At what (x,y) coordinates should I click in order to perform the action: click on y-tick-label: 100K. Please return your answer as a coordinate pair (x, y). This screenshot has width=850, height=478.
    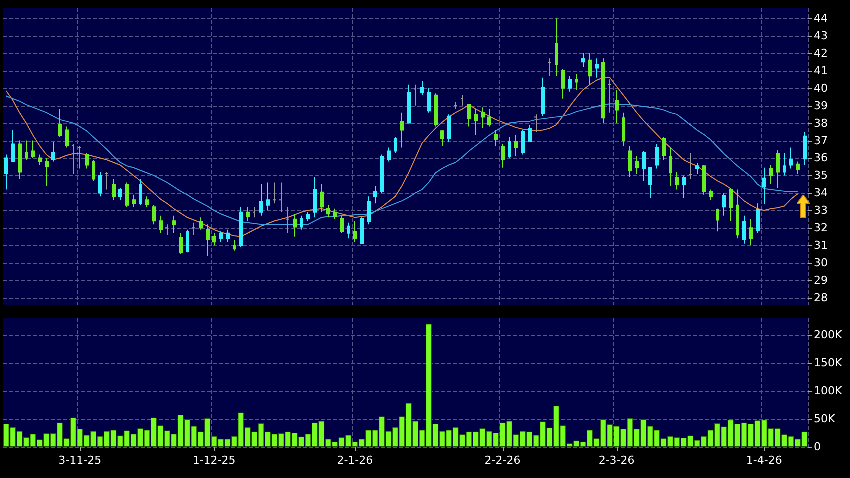
    Looking at the image, I should click on (828, 391).